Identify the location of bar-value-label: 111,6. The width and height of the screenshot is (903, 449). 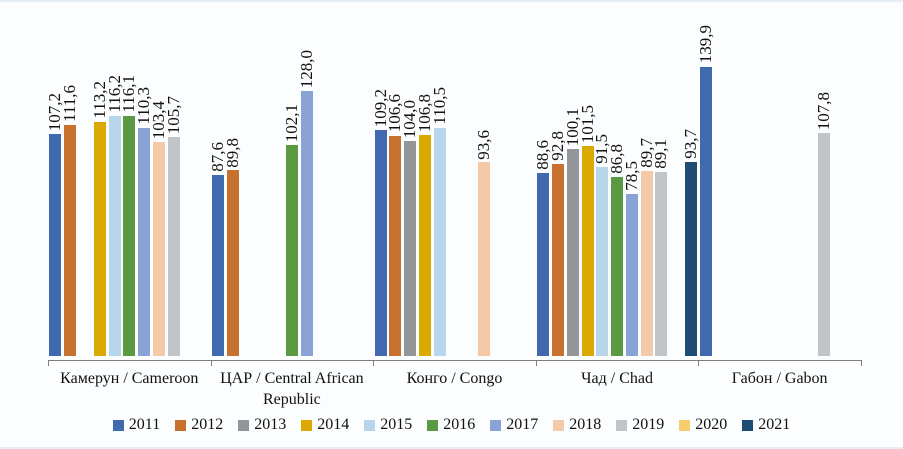
(70, 104).